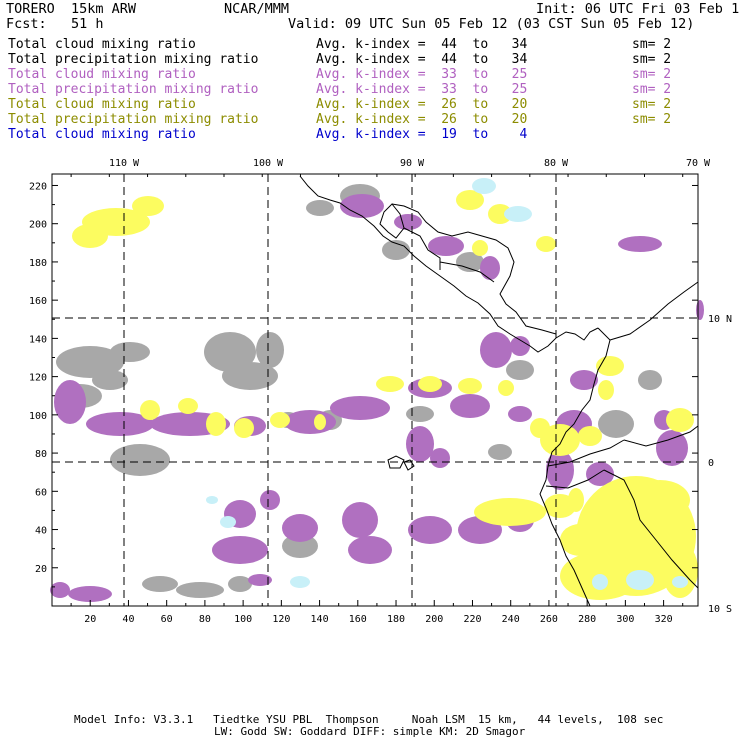  Describe the element at coordinates (711, 463) in the screenshot. I see `lat-label: 0` at that location.